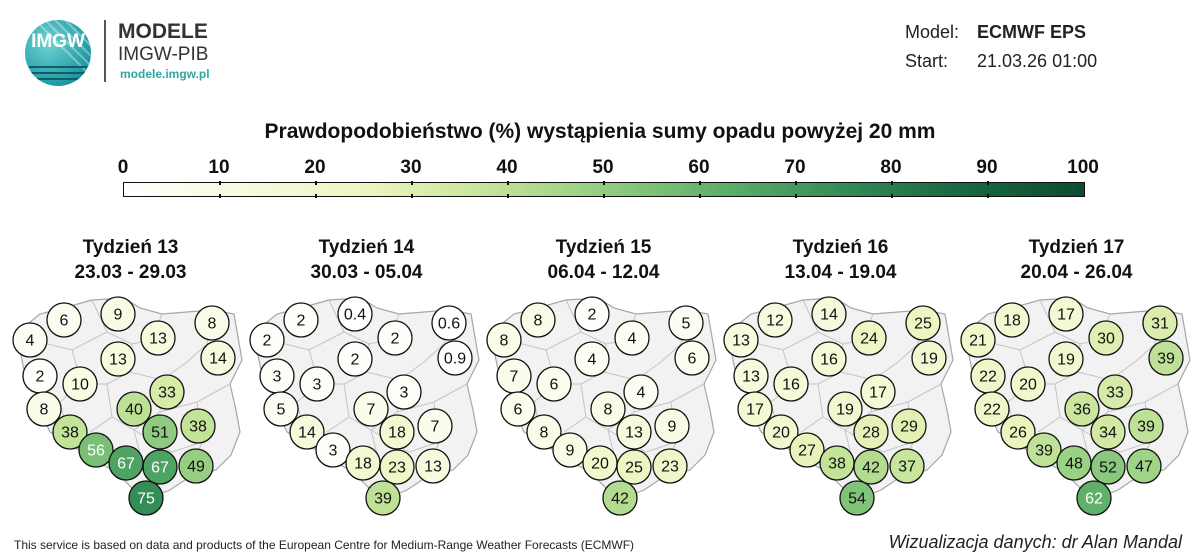  Describe the element at coordinates (80, 384) in the screenshot. I see `region-value-marker: 10` at that location.